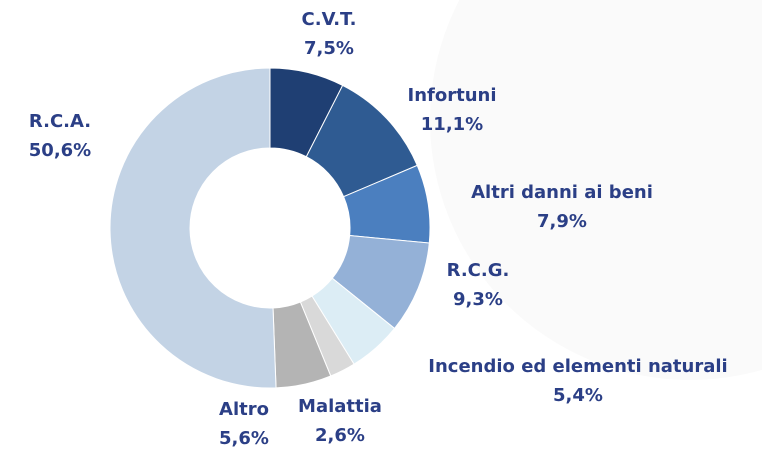 Image resolution: width=762 pixels, height=453 pixels. Describe the element at coordinates (478, 299) in the screenshot. I see `value-label: 9,3%` at that location.